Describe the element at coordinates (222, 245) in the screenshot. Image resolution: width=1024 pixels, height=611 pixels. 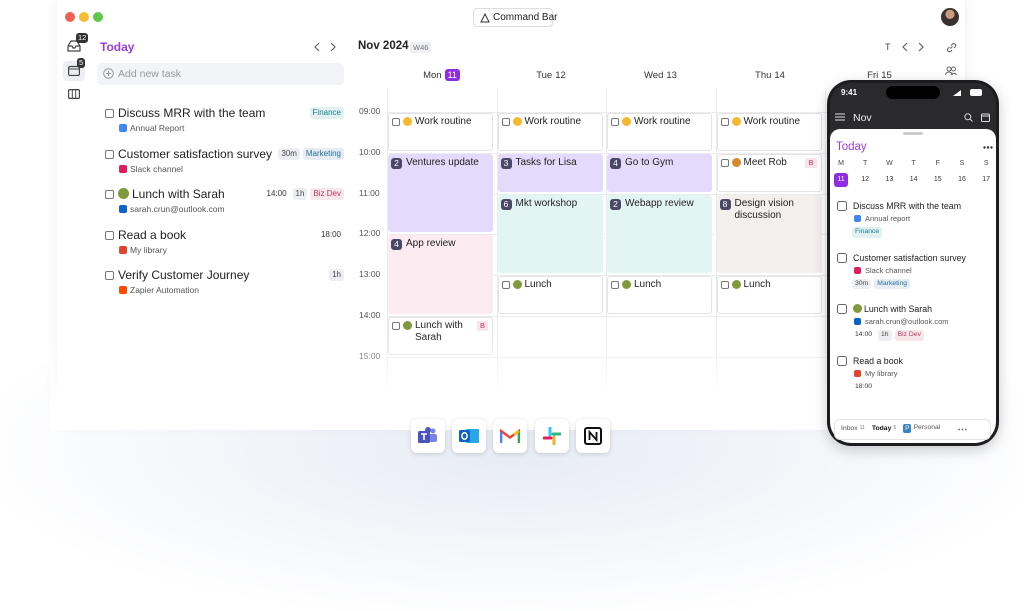
I see `task-row: Read a book My library 18:00` at that location.